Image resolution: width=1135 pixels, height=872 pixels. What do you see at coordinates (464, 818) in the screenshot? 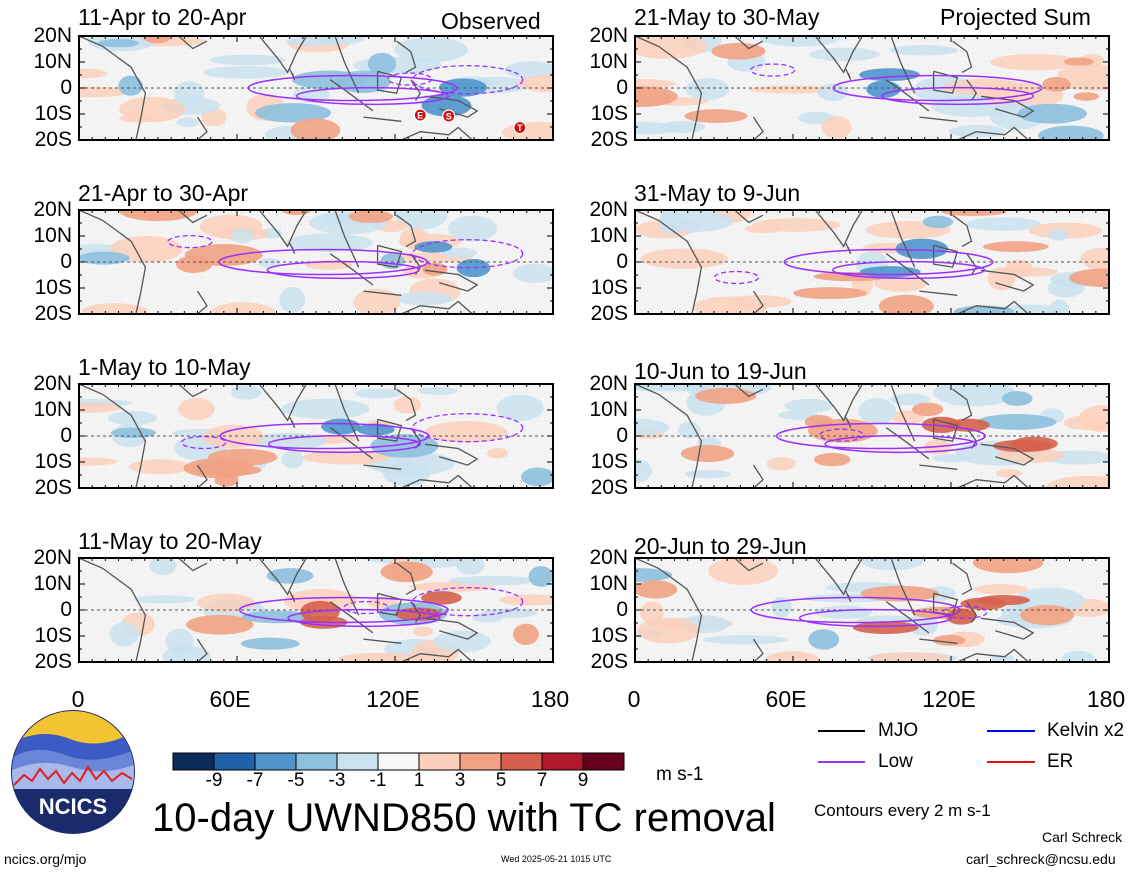
I see `main-title: 10-day UWND850 with TC removal` at bounding box center [464, 818].